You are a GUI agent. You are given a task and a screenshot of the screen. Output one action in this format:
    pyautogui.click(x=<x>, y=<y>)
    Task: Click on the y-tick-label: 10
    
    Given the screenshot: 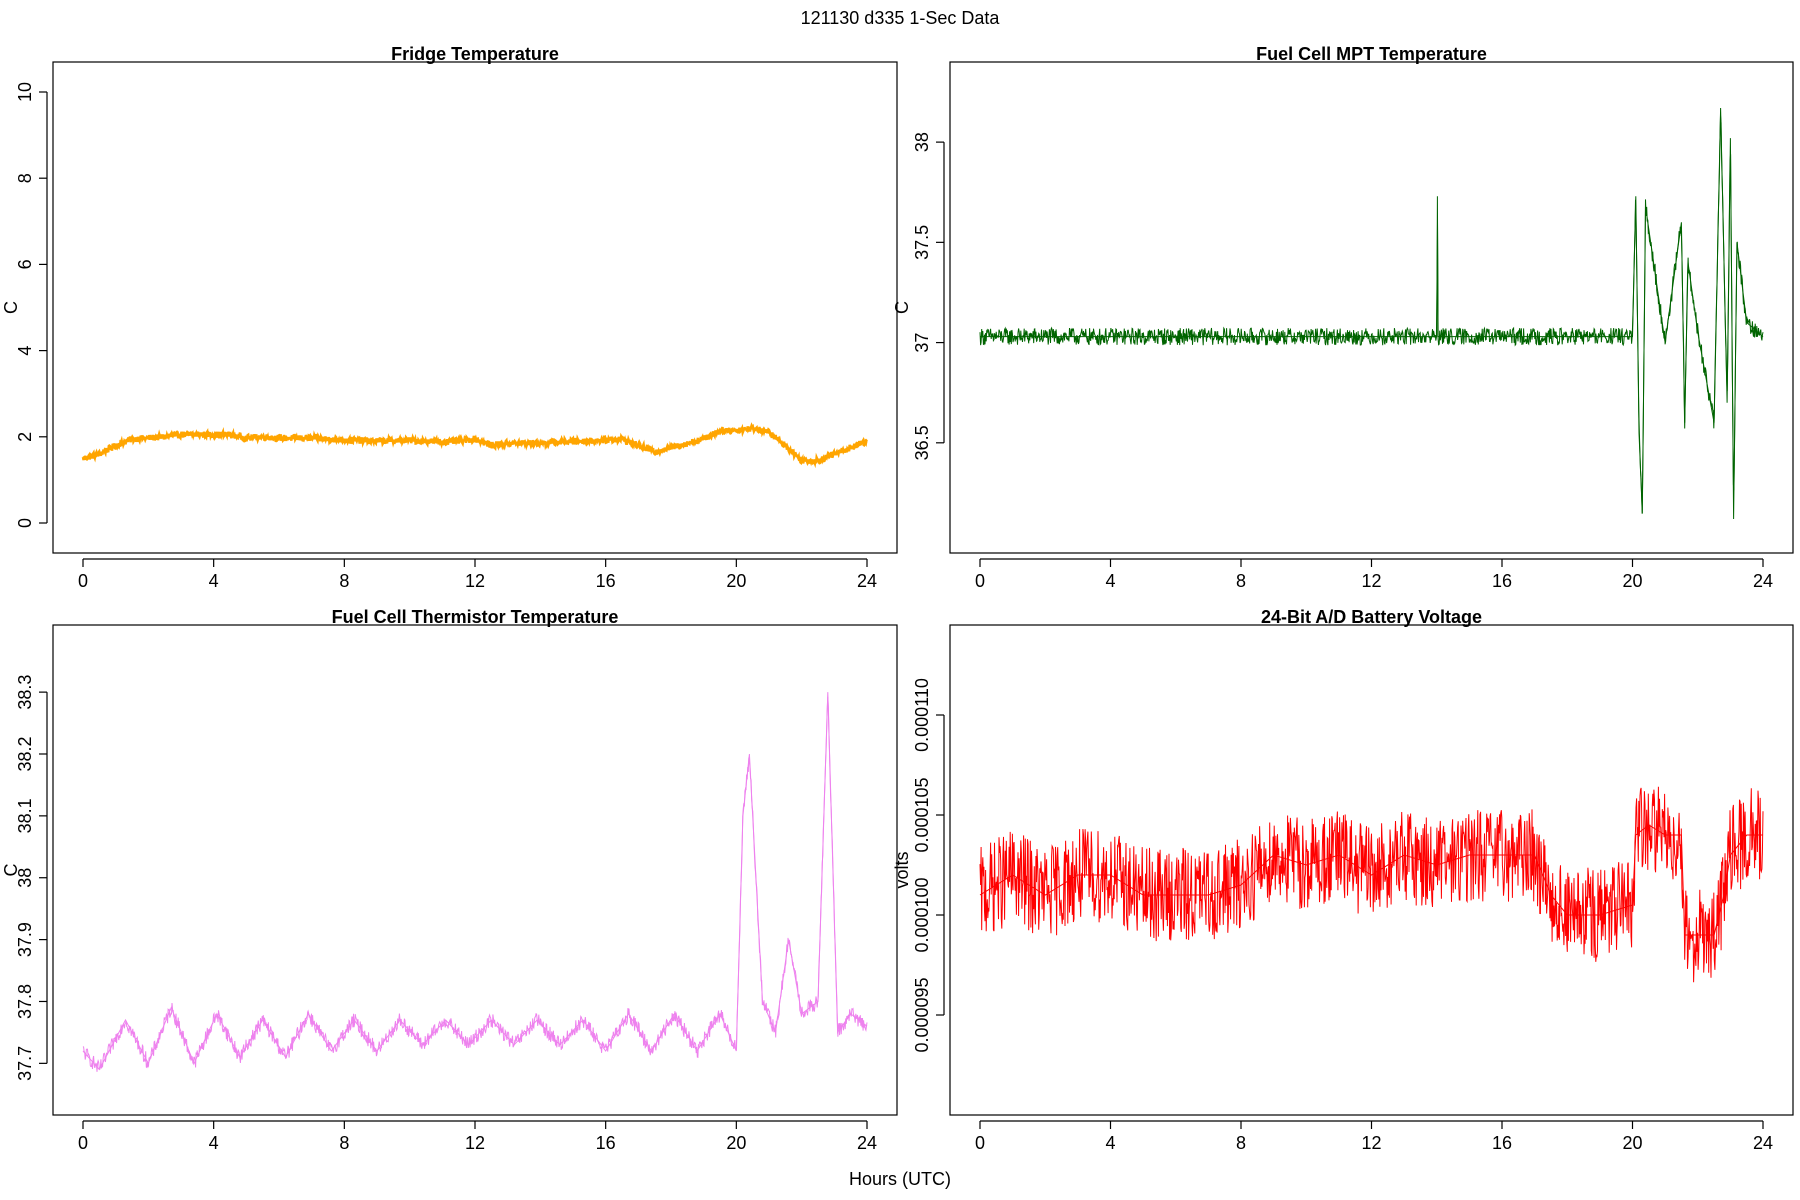 What is the action you would take?
    pyautogui.click(x=25, y=92)
    